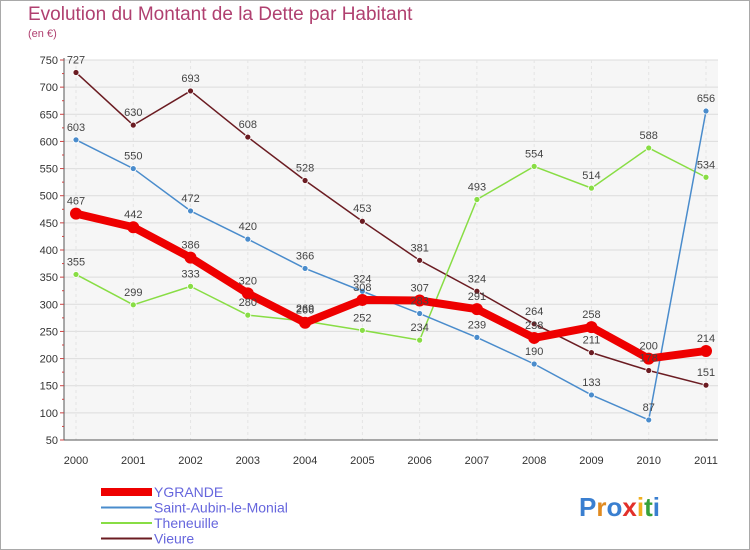 This screenshot has height=550, width=750. I want to click on y-tick-label: 750, so click(49, 61).